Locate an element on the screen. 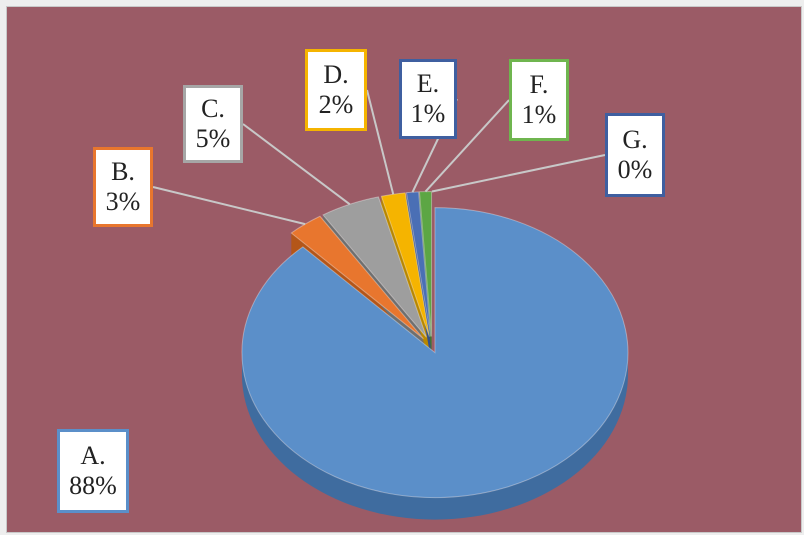 The width and height of the screenshot is (804, 535). leader-line-b is located at coordinates (229, 206).